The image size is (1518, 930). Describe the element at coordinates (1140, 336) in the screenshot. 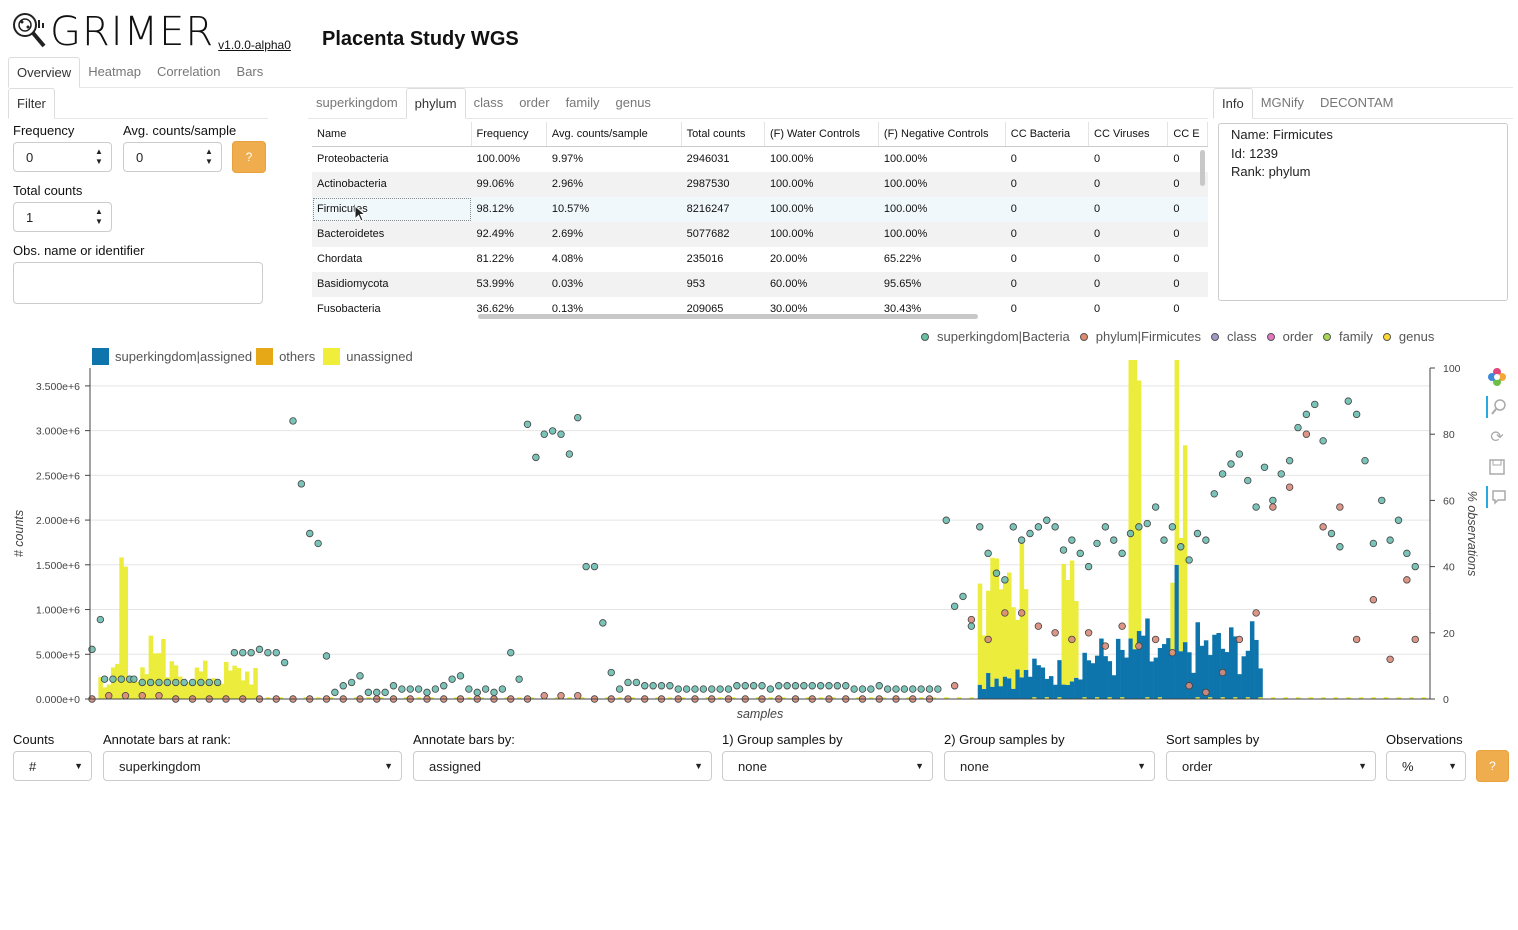

I see `legend-item-firmicutes: phylum|Firmicutes` at that location.